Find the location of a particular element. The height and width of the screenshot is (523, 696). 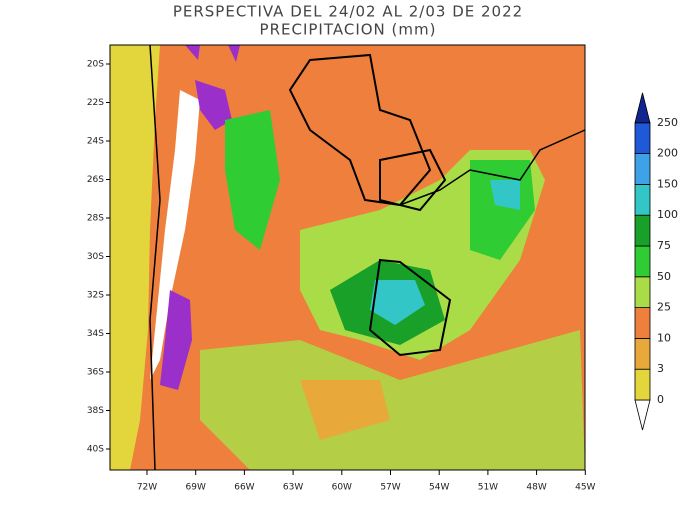

lat-label: 38S is located at coordinates (95, 411).